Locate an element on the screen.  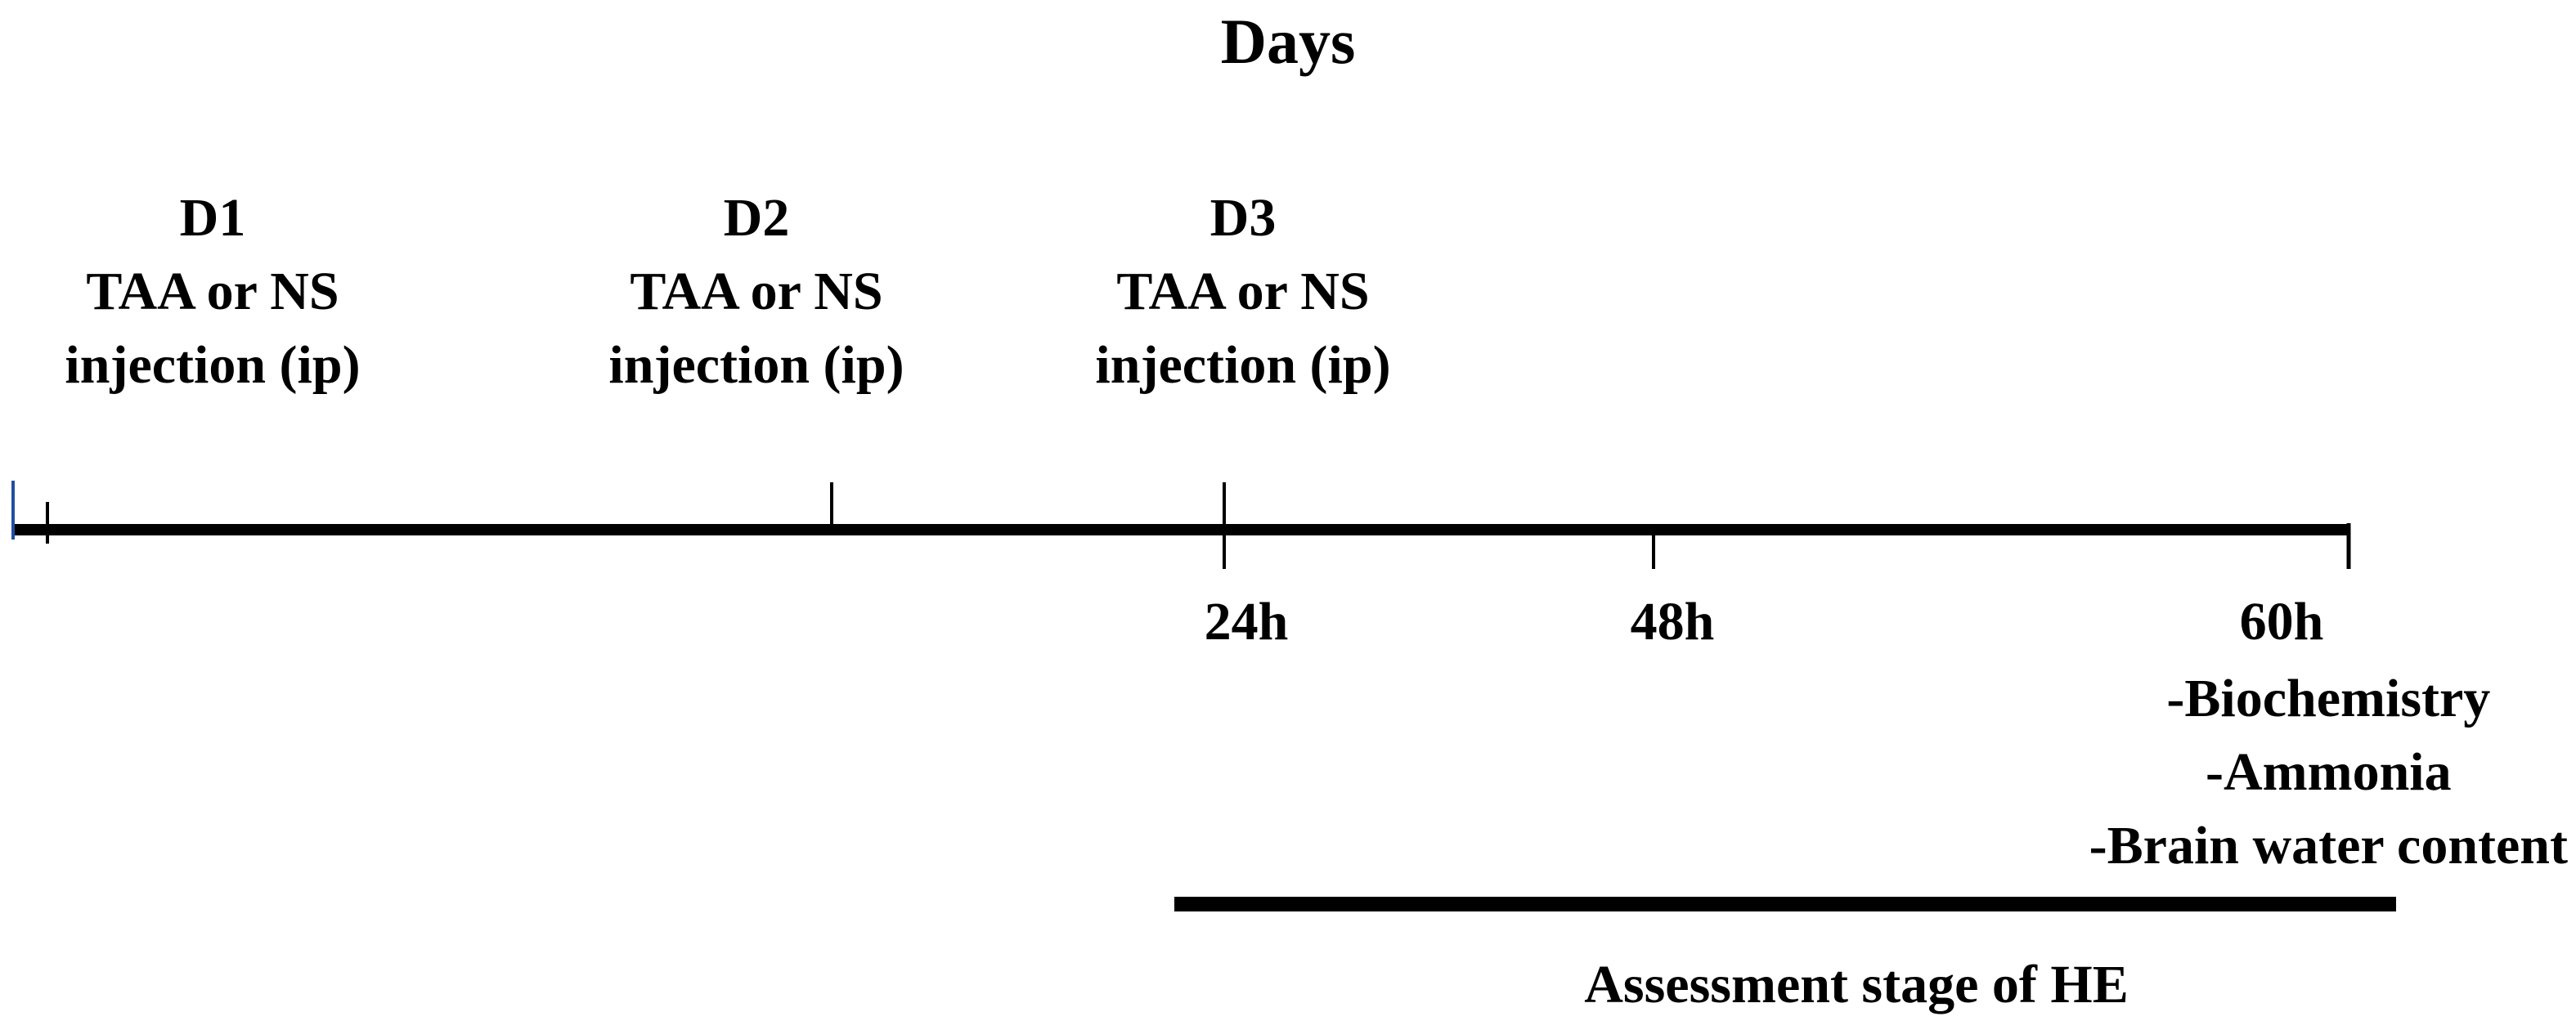
endpoint-item: -Biochemistry is located at coordinates (2329, 698).